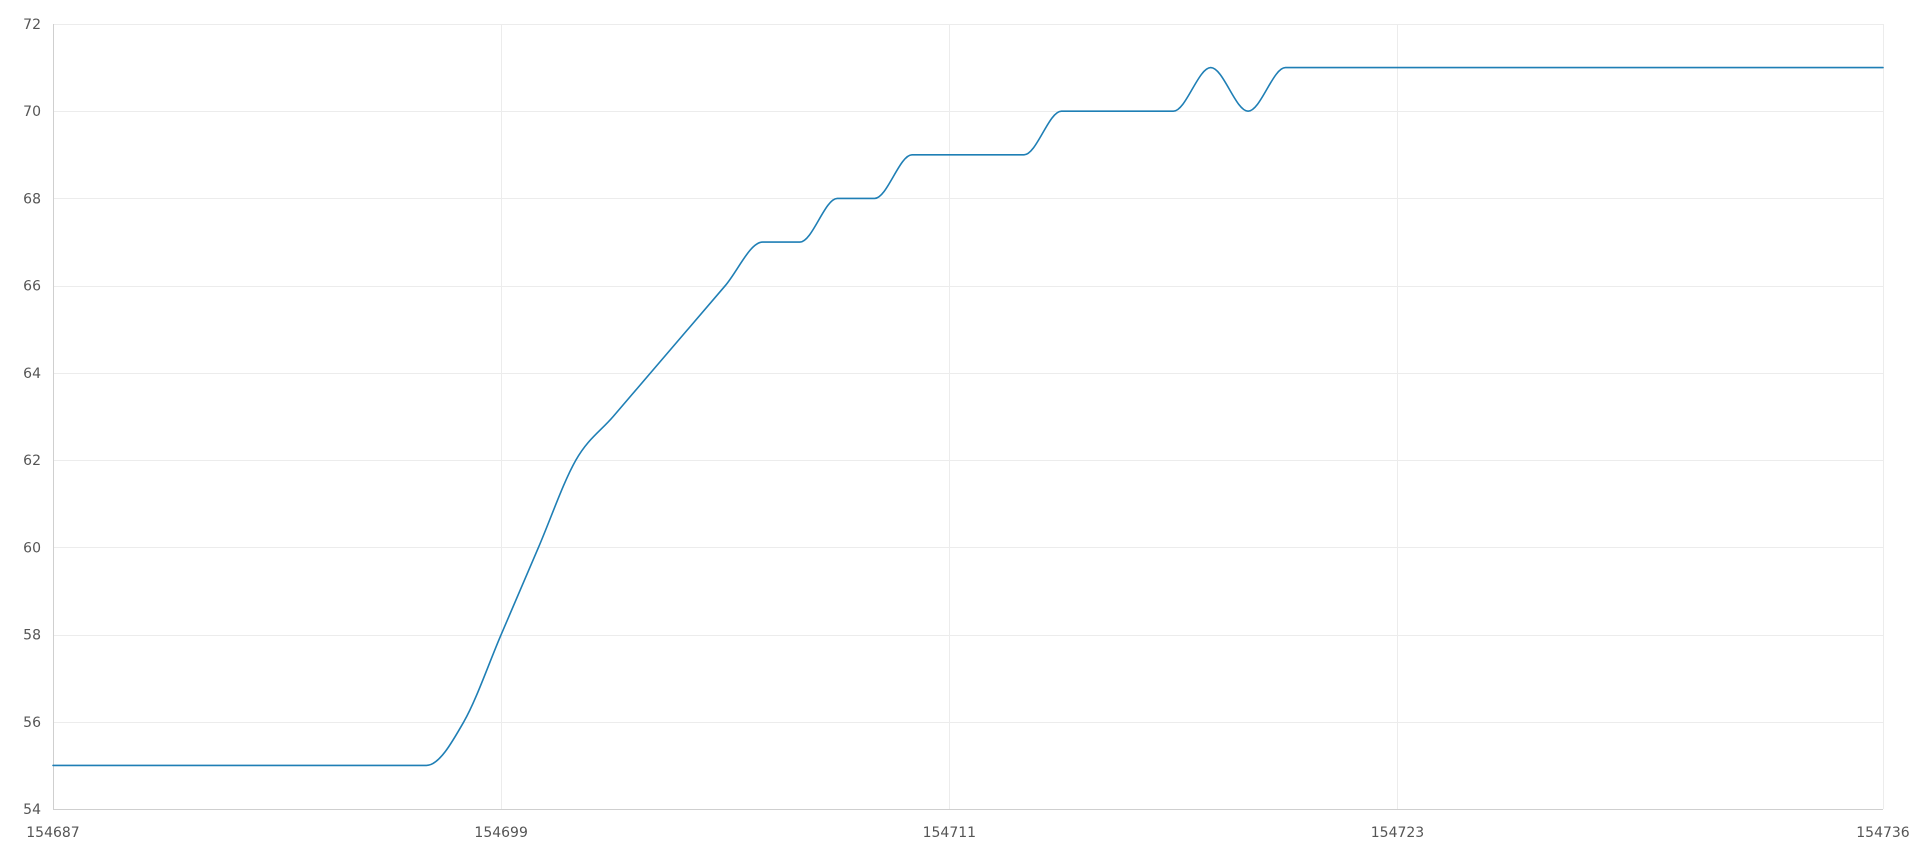  I want to click on x-tick-label: 154723, so click(1397, 833).